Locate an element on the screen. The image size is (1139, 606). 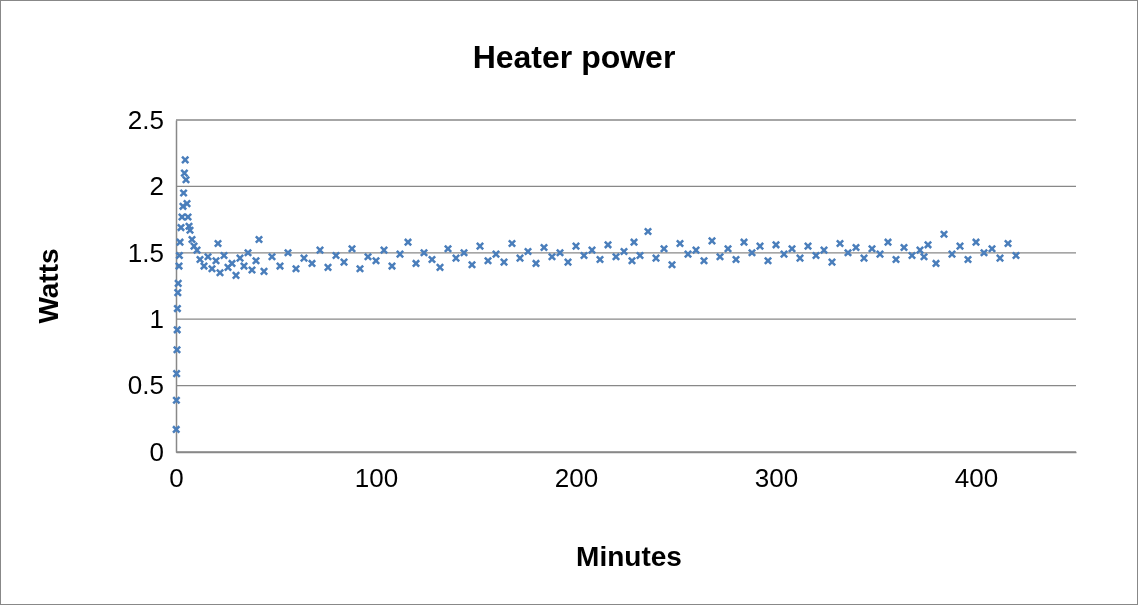
y-tick-label: 1.5 is located at coordinates (145, 252).